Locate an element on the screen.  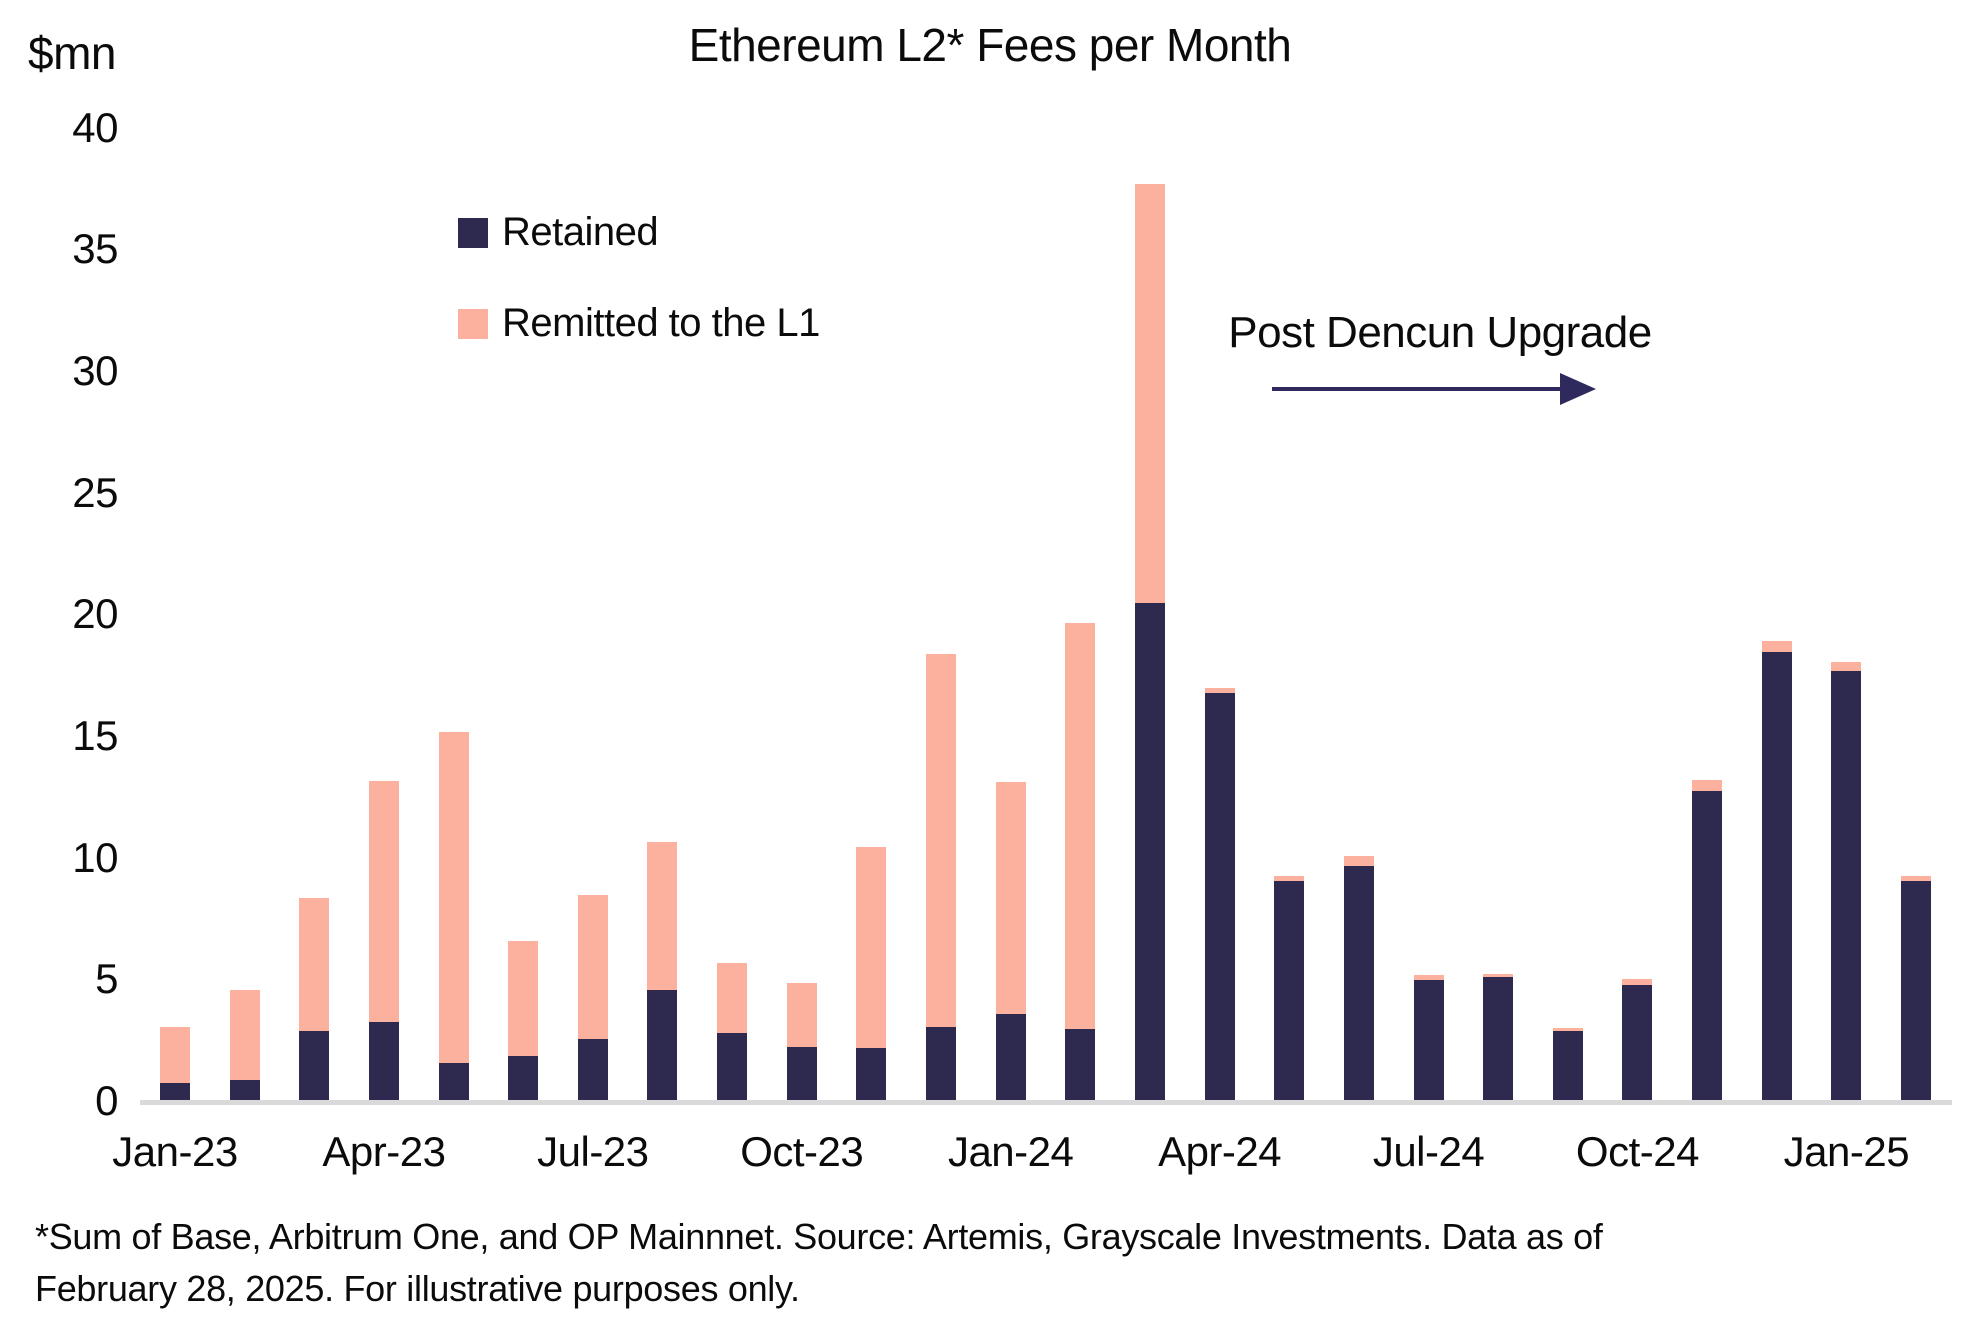
x-tick-label: Oct-24 is located at coordinates (1637, 1151).